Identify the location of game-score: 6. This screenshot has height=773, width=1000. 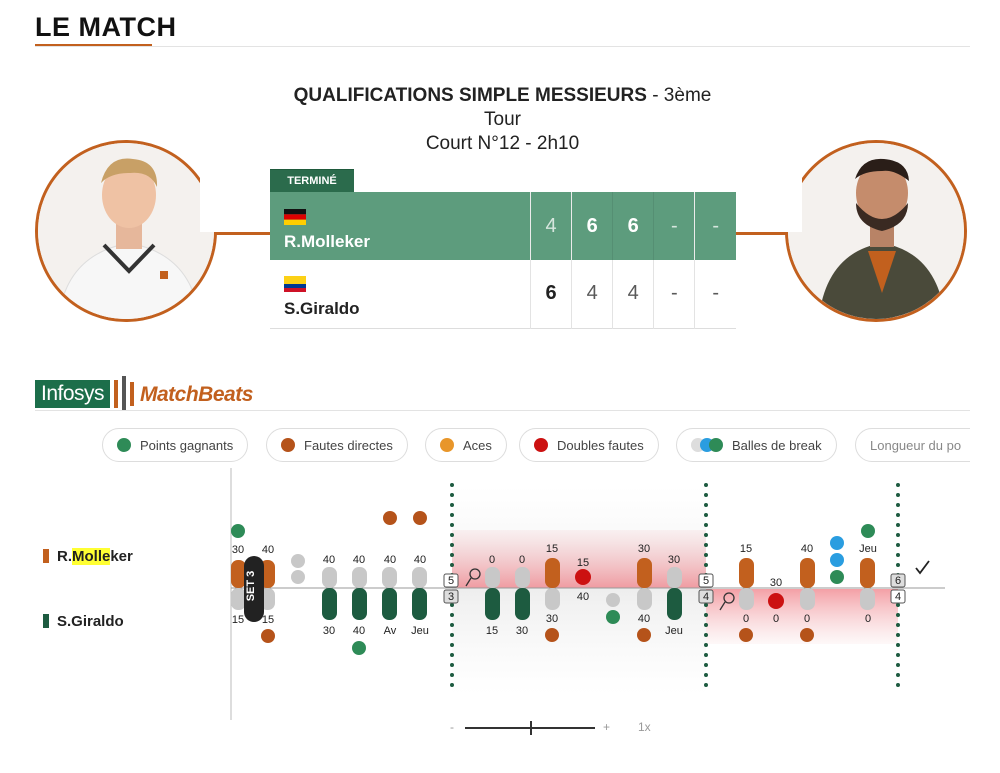
(898, 581).